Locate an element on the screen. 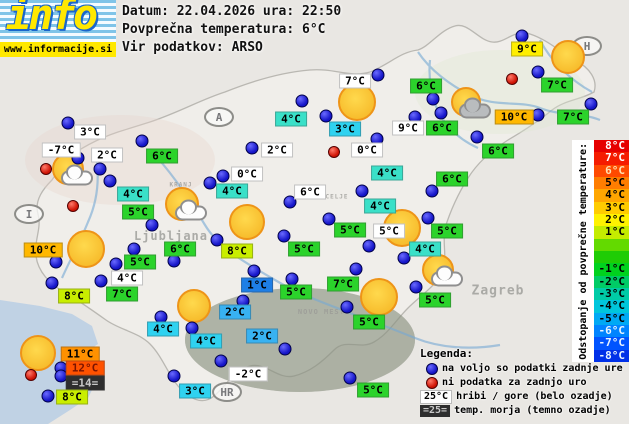 This screenshot has height=424, width=629. temperature-chip: 10°C is located at coordinates (43, 250).